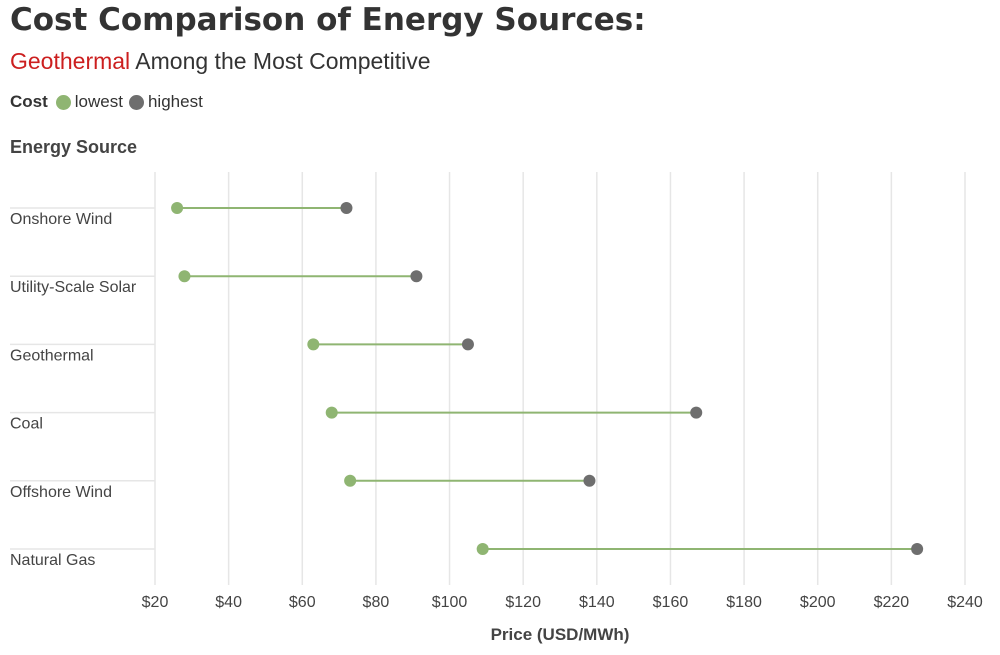  Describe the element at coordinates (98, 101) in the screenshot. I see `legend-label-lowest: lowest` at that location.